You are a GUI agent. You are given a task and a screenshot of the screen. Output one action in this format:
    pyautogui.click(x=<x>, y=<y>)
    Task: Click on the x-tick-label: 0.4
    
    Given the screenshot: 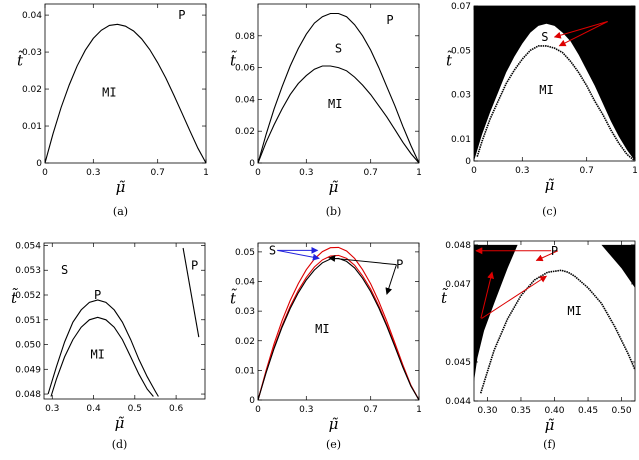 What is the action you would take?
    pyautogui.click(x=93, y=409)
    